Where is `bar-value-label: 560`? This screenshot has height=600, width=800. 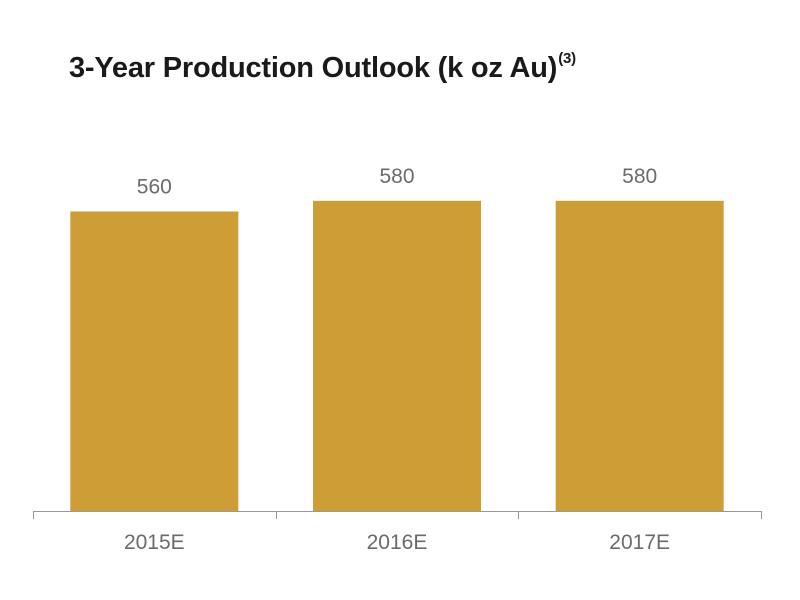
bar-value-label: 560 is located at coordinates (154, 187).